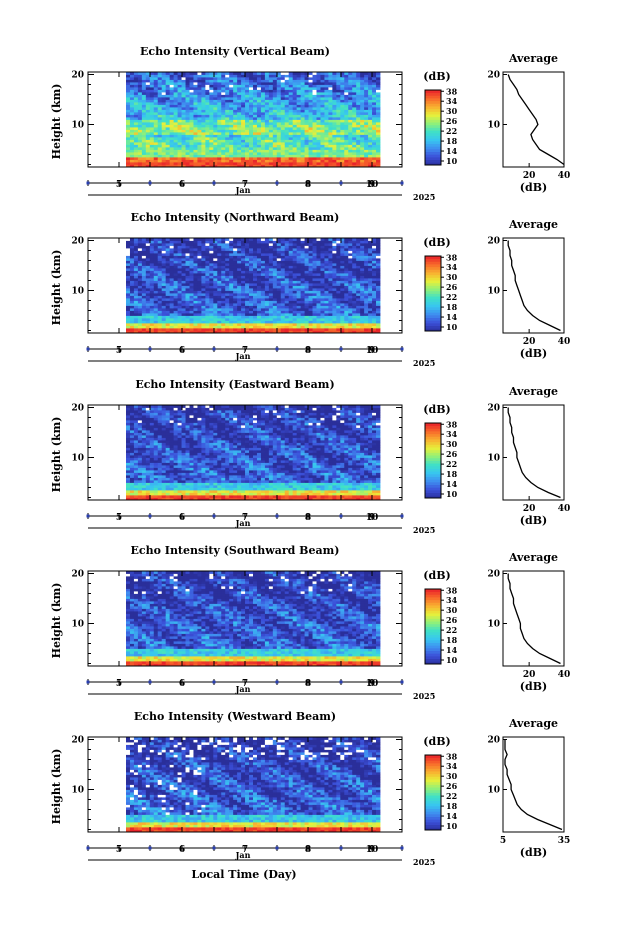 This screenshot has height=931, width=619. What do you see at coordinates (433, 132) in the screenshot?
I see `colorbar-segment` at bounding box center [433, 132].